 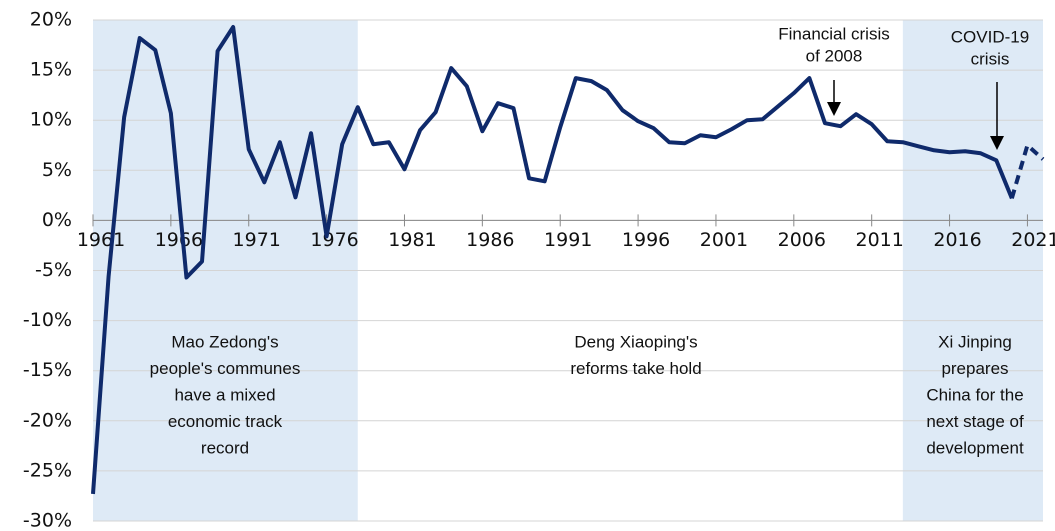 I want to click on region-label: Xi Jinping, so click(x=975, y=341).